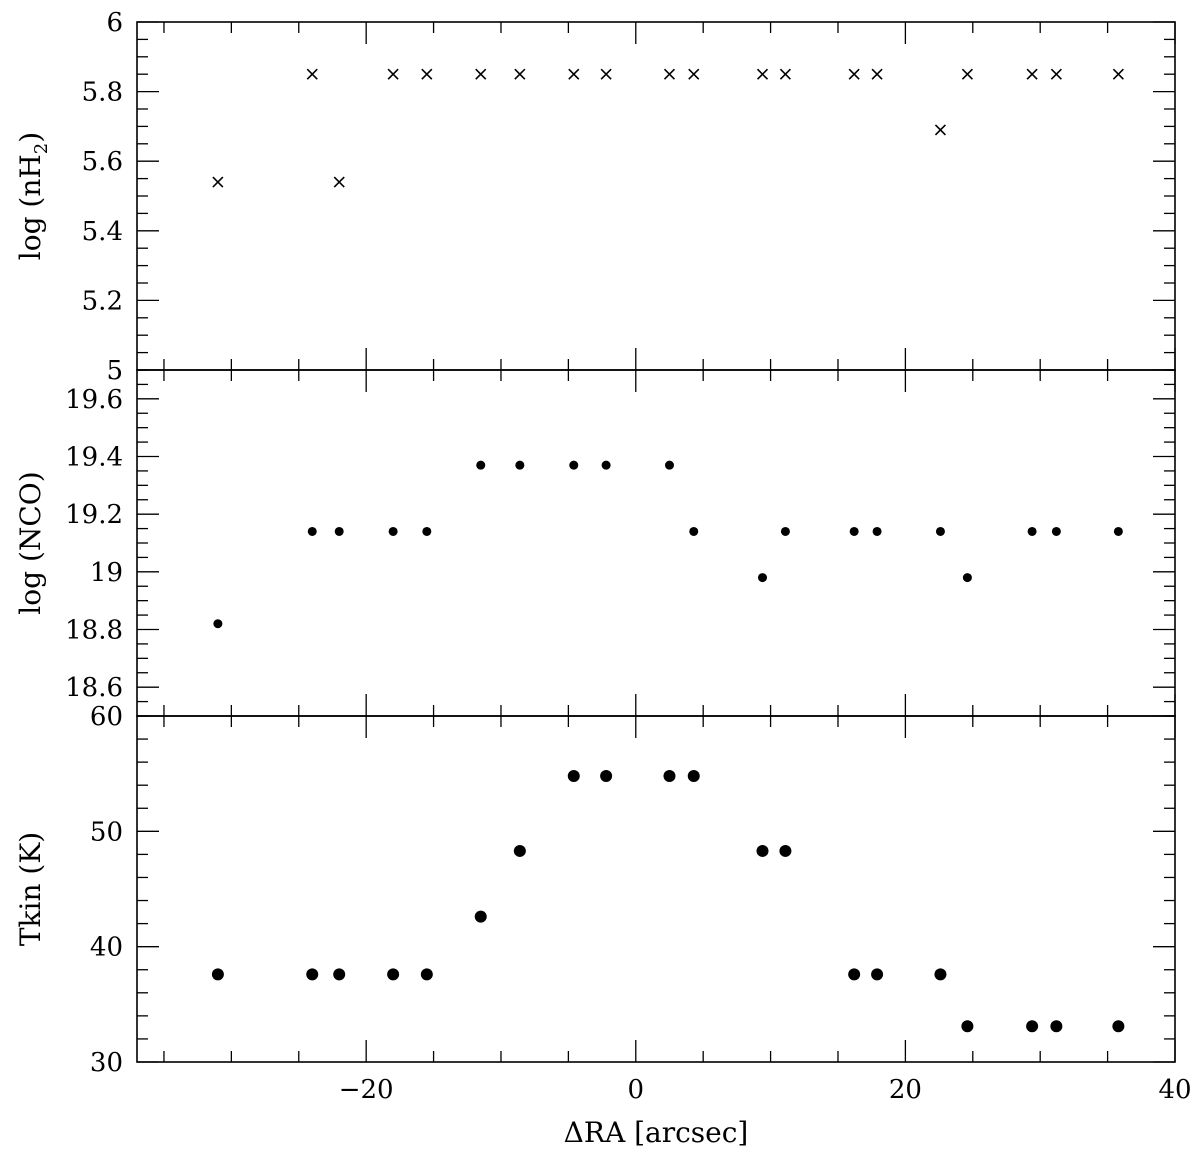 This screenshot has height=1155, width=1200. What do you see at coordinates (106, 832) in the screenshot?
I see `y-tick-label: 50` at bounding box center [106, 832].